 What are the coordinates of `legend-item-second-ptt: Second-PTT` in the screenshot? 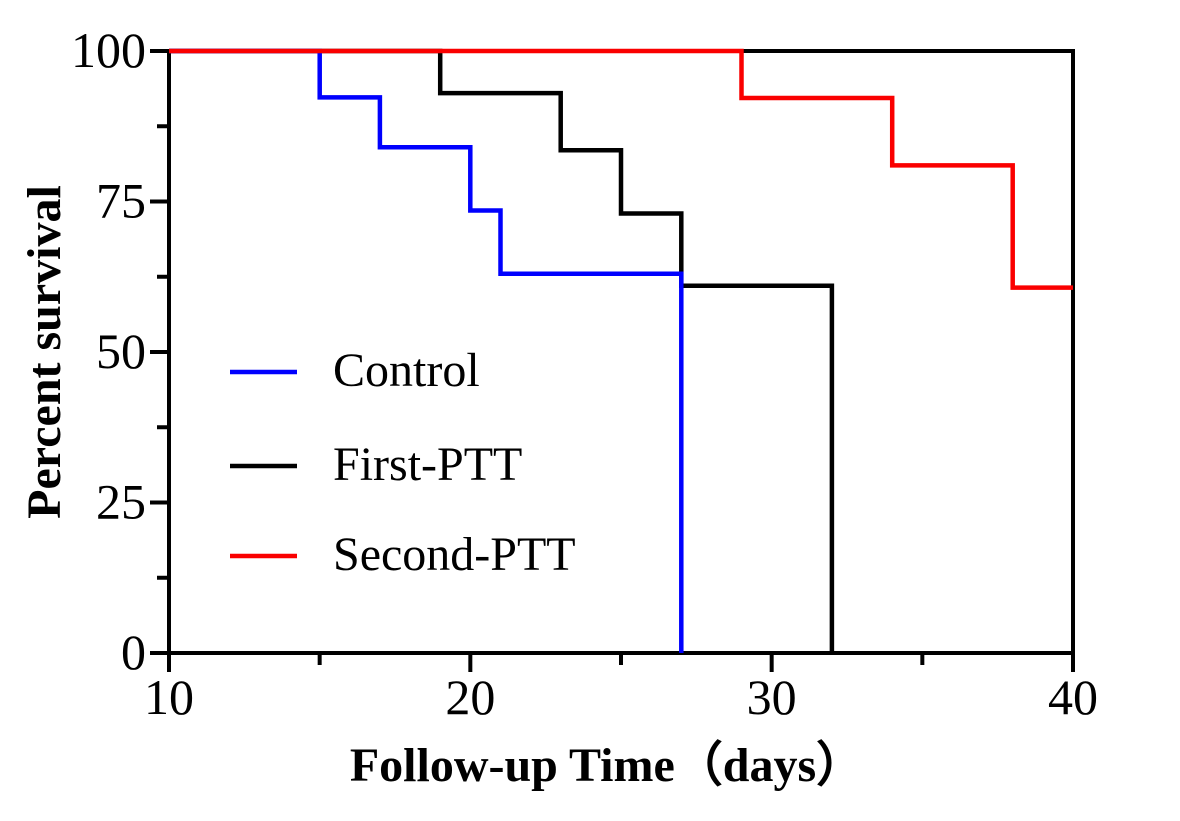 It's located at (403, 554).